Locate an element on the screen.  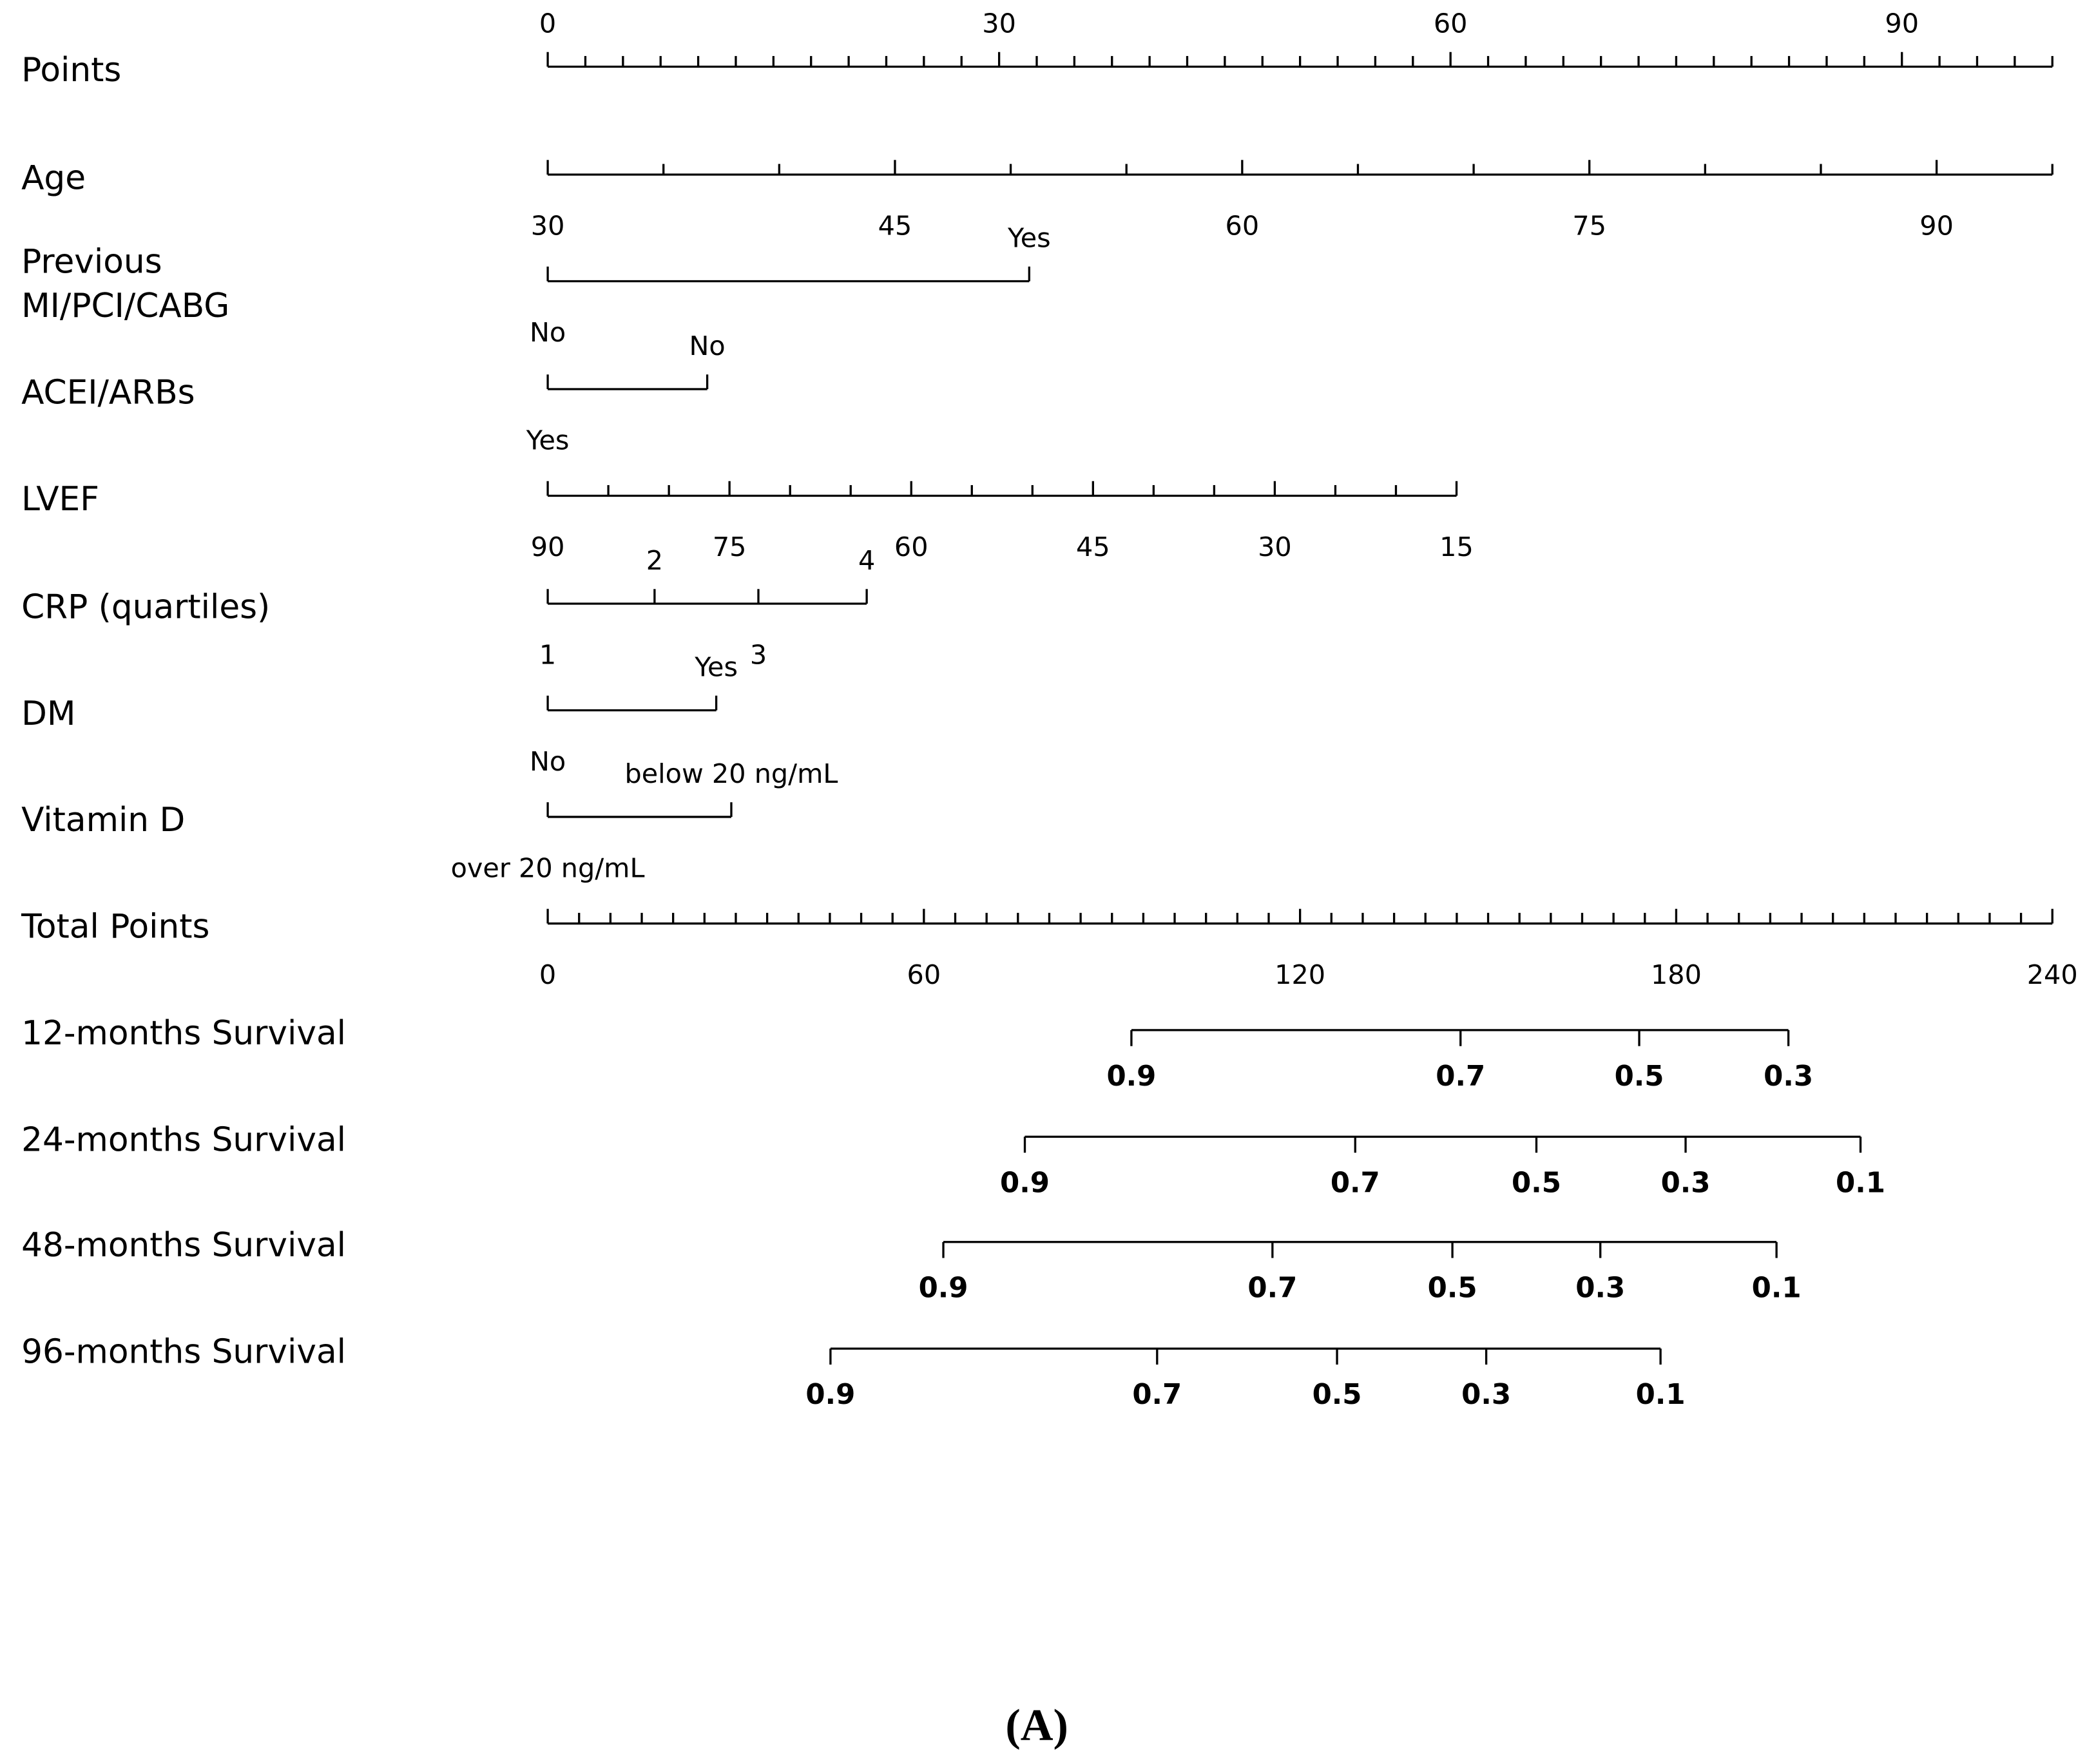
row-label: MI/PCI/CABG is located at coordinates (125, 306).